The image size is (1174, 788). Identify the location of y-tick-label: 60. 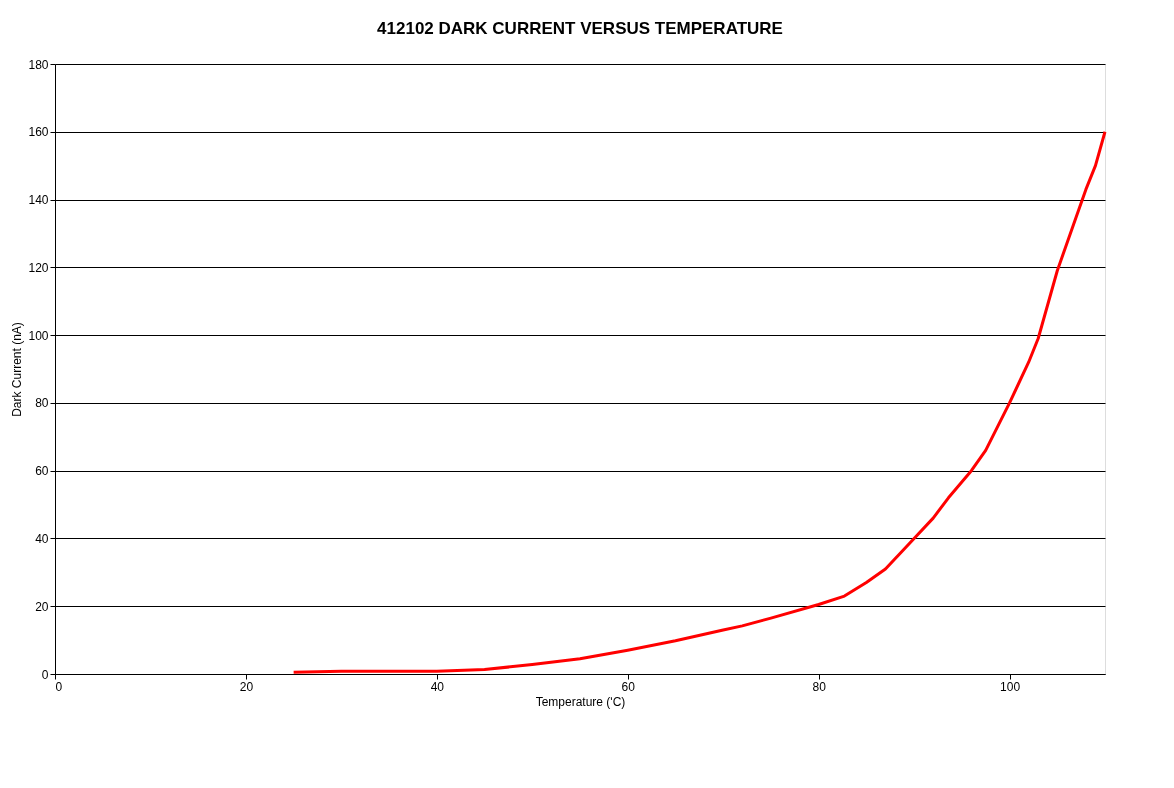
(42, 471).